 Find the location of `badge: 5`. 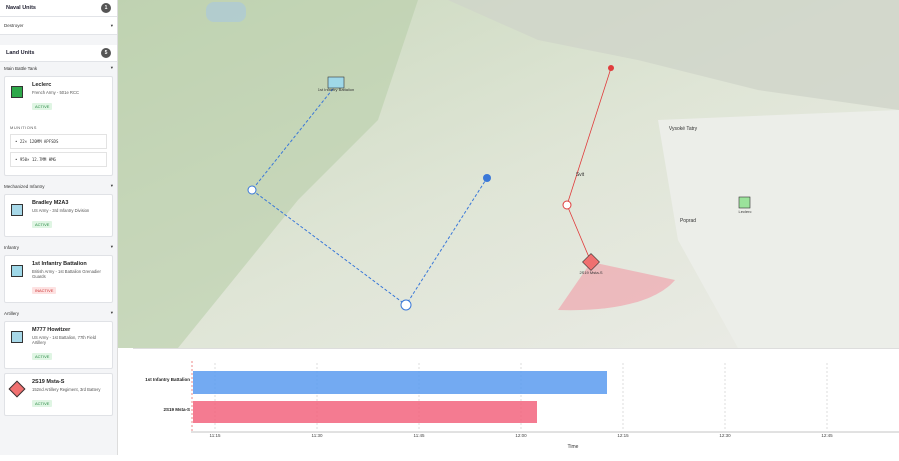

badge: 5 is located at coordinates (106, 53).